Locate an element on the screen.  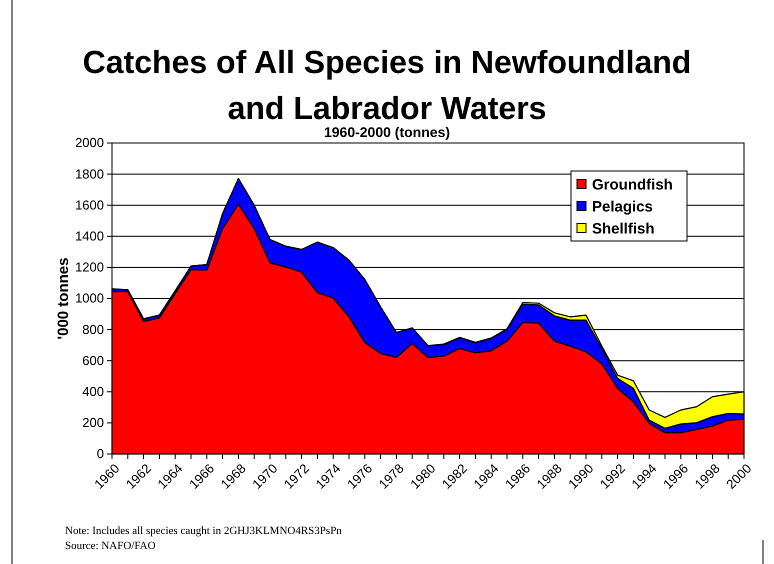
y-tick-label: 1000 is located at coordinates (89, 298).